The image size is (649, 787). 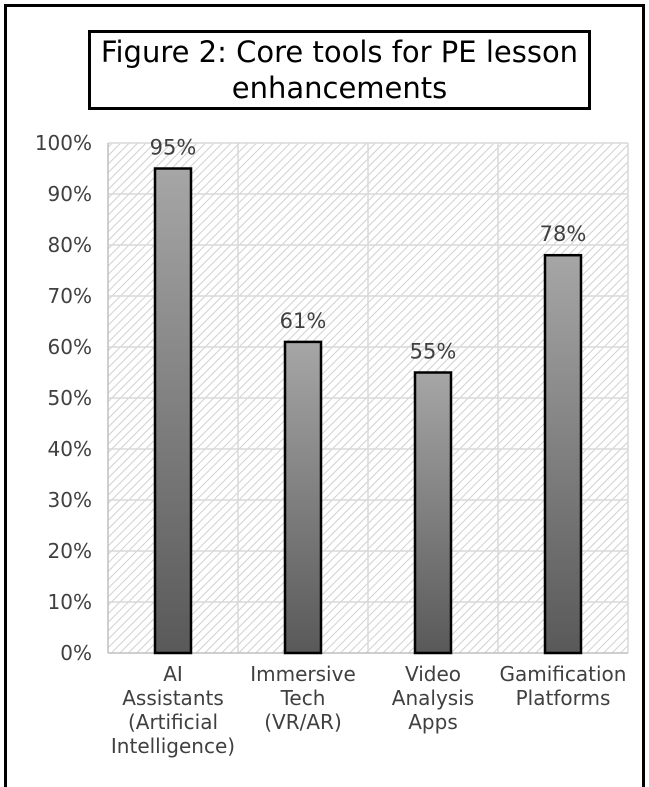 What do you see at coordinates (70, 398) in the screenshot?
I see `y-tick-label: 50%` at bounding box center [70, 398].